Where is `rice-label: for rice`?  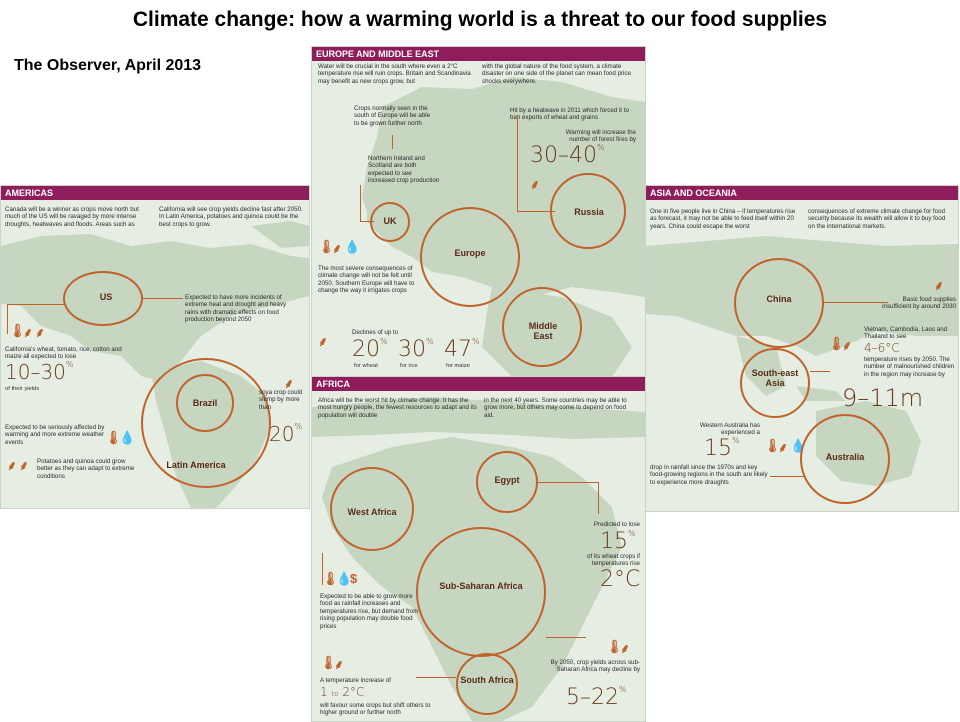
rice-label: for rice is located at coordinates (409, 366).